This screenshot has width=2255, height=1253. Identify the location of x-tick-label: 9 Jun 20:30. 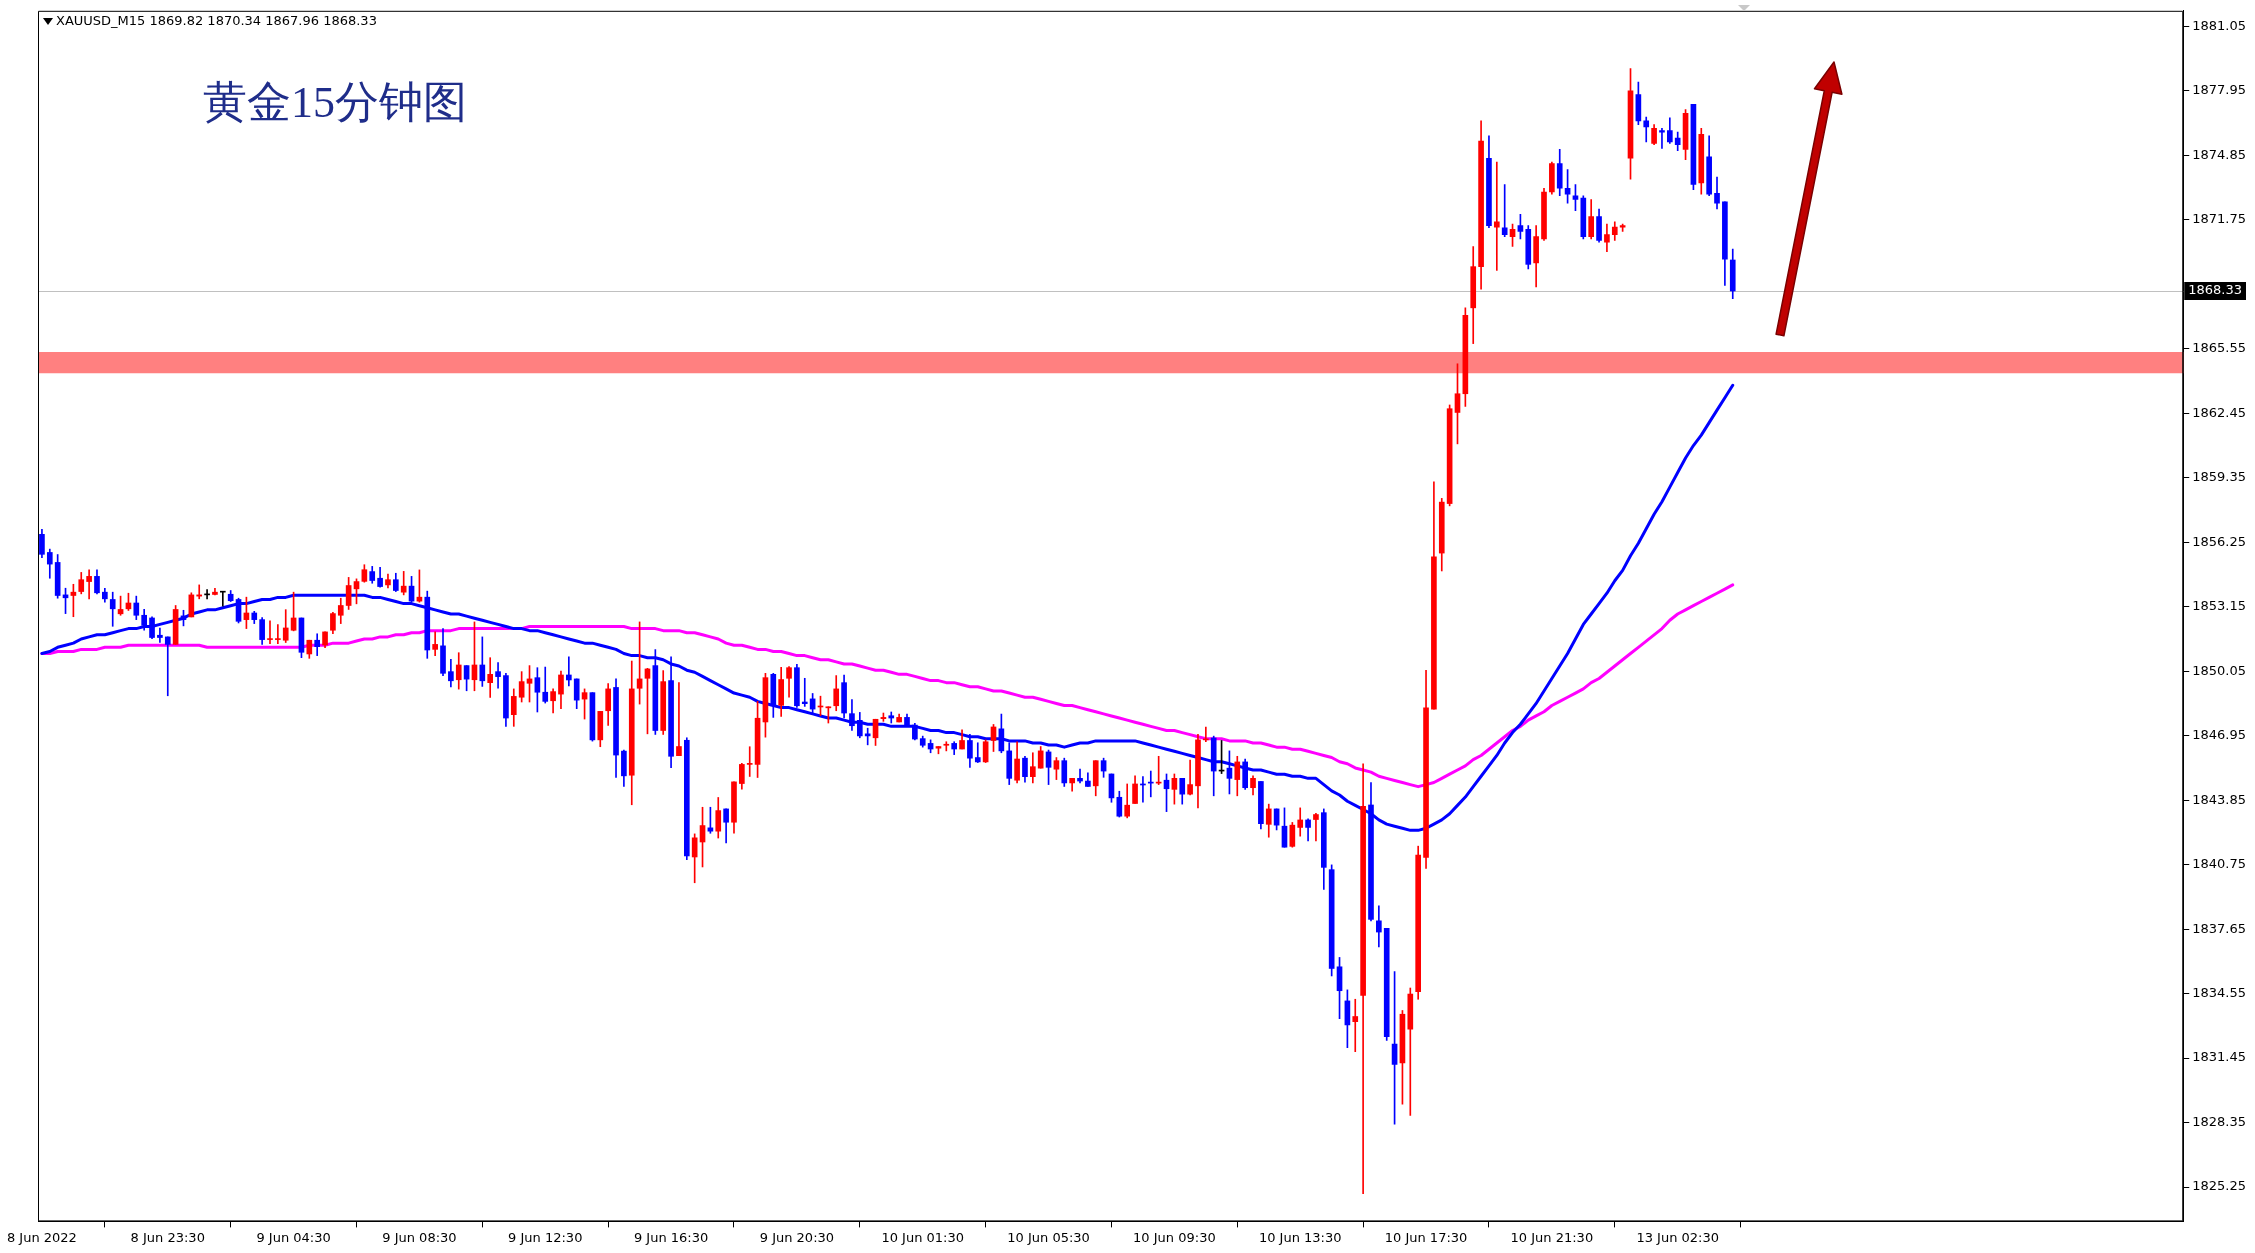
(797, 1237).